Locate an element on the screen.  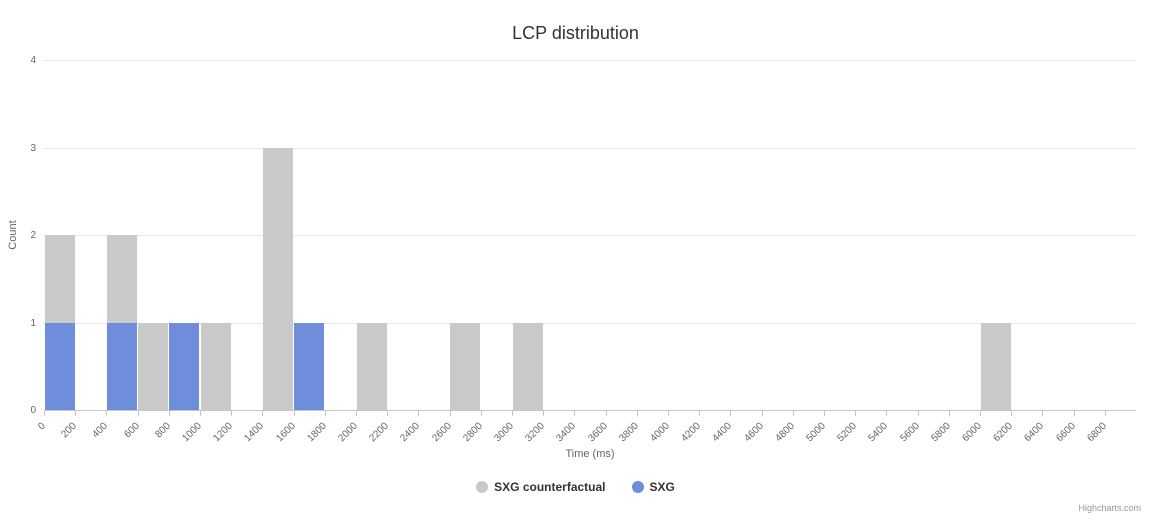
legend-label: SXG is located at coordinates (662, 487).